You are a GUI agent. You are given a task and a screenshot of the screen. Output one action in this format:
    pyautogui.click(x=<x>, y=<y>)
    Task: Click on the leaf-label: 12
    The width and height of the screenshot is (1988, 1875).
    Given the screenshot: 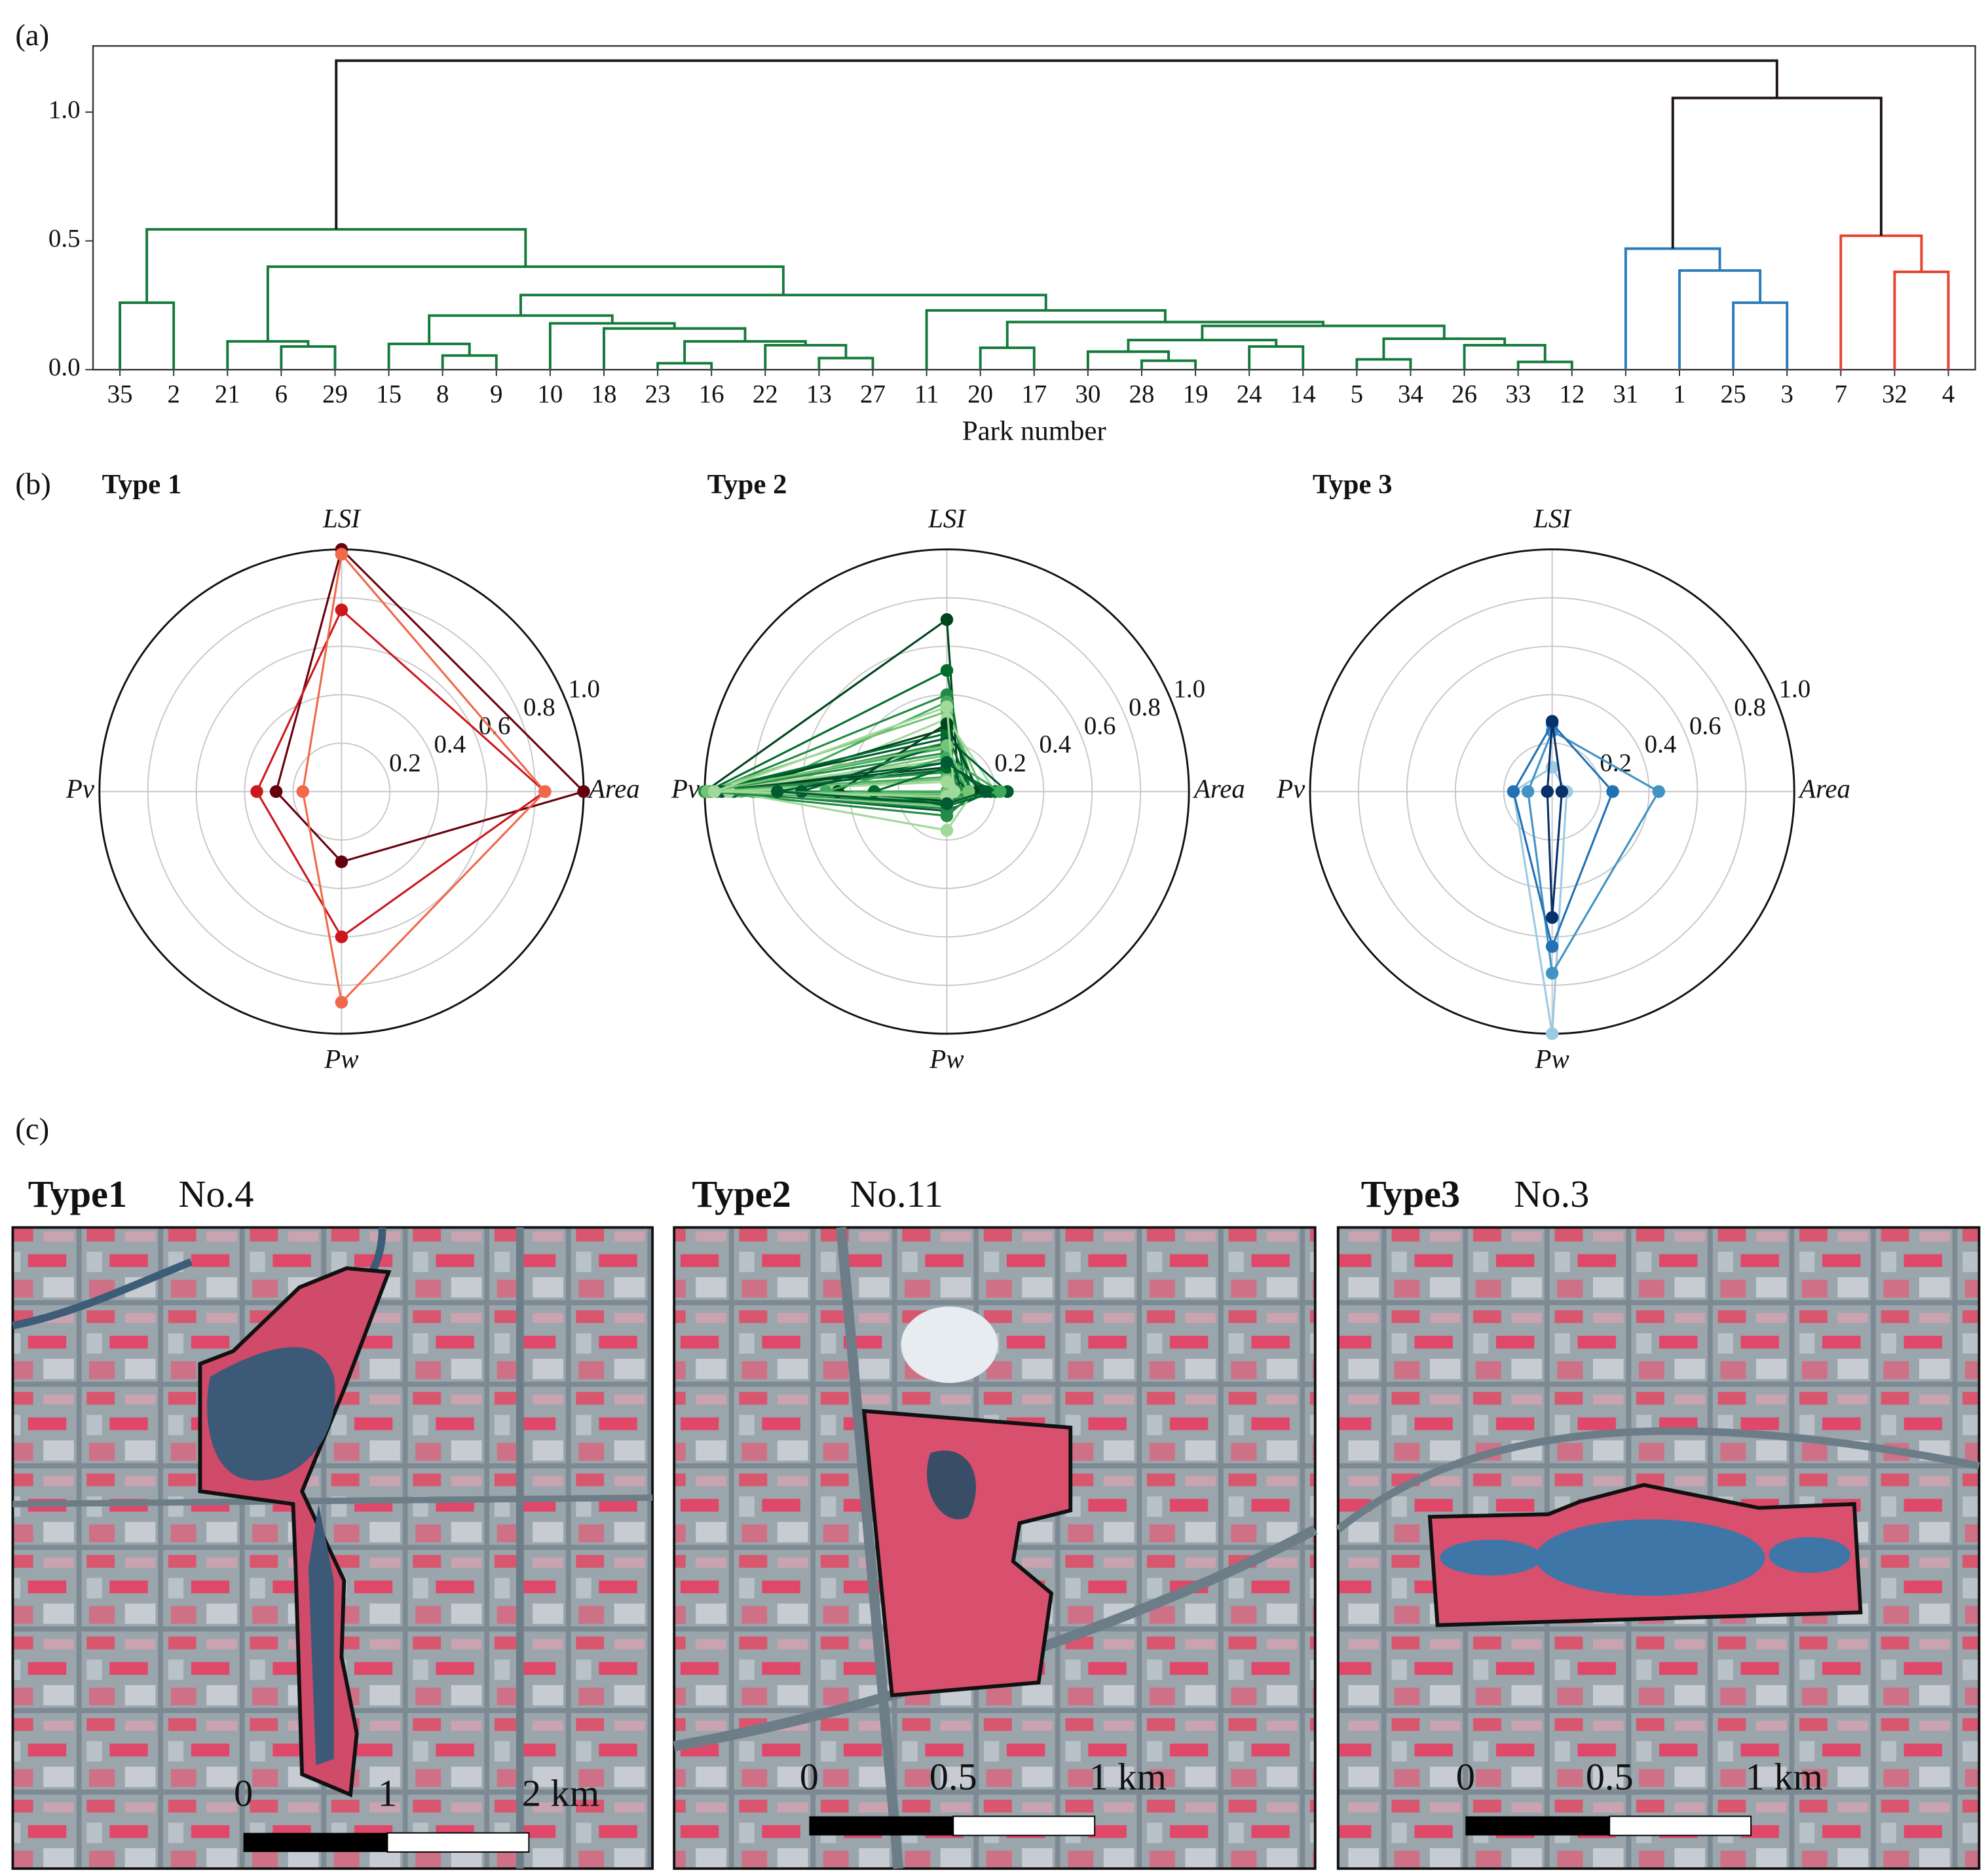 What is the action you would take?
    pyautogui.click(x=1572, y=394)
    